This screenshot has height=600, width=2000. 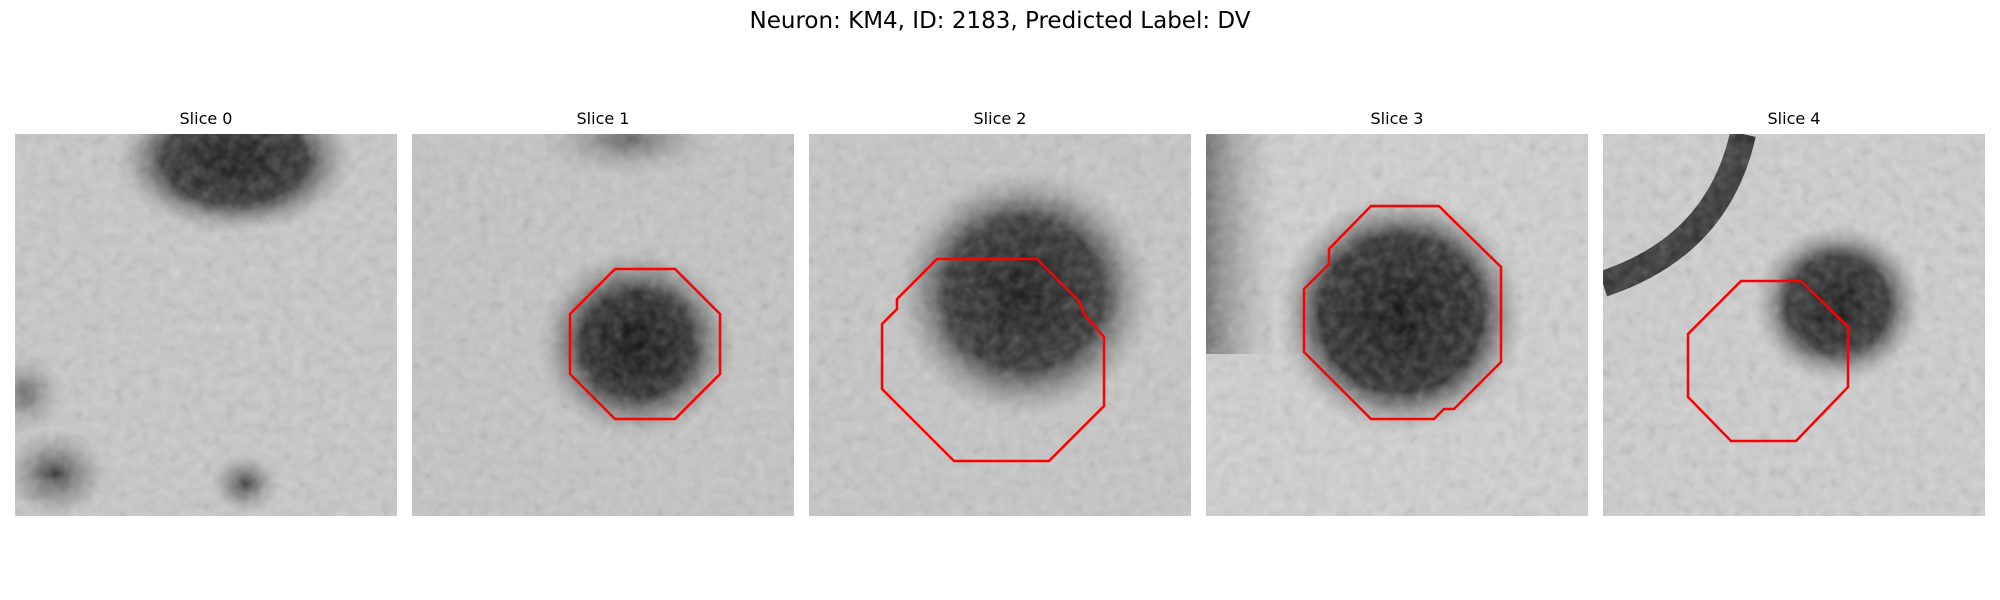 What do you see at coordinates (603, 118) in the screenshot?
I see `slice-title-1: Slice 1` at bounding box center [603, 118].